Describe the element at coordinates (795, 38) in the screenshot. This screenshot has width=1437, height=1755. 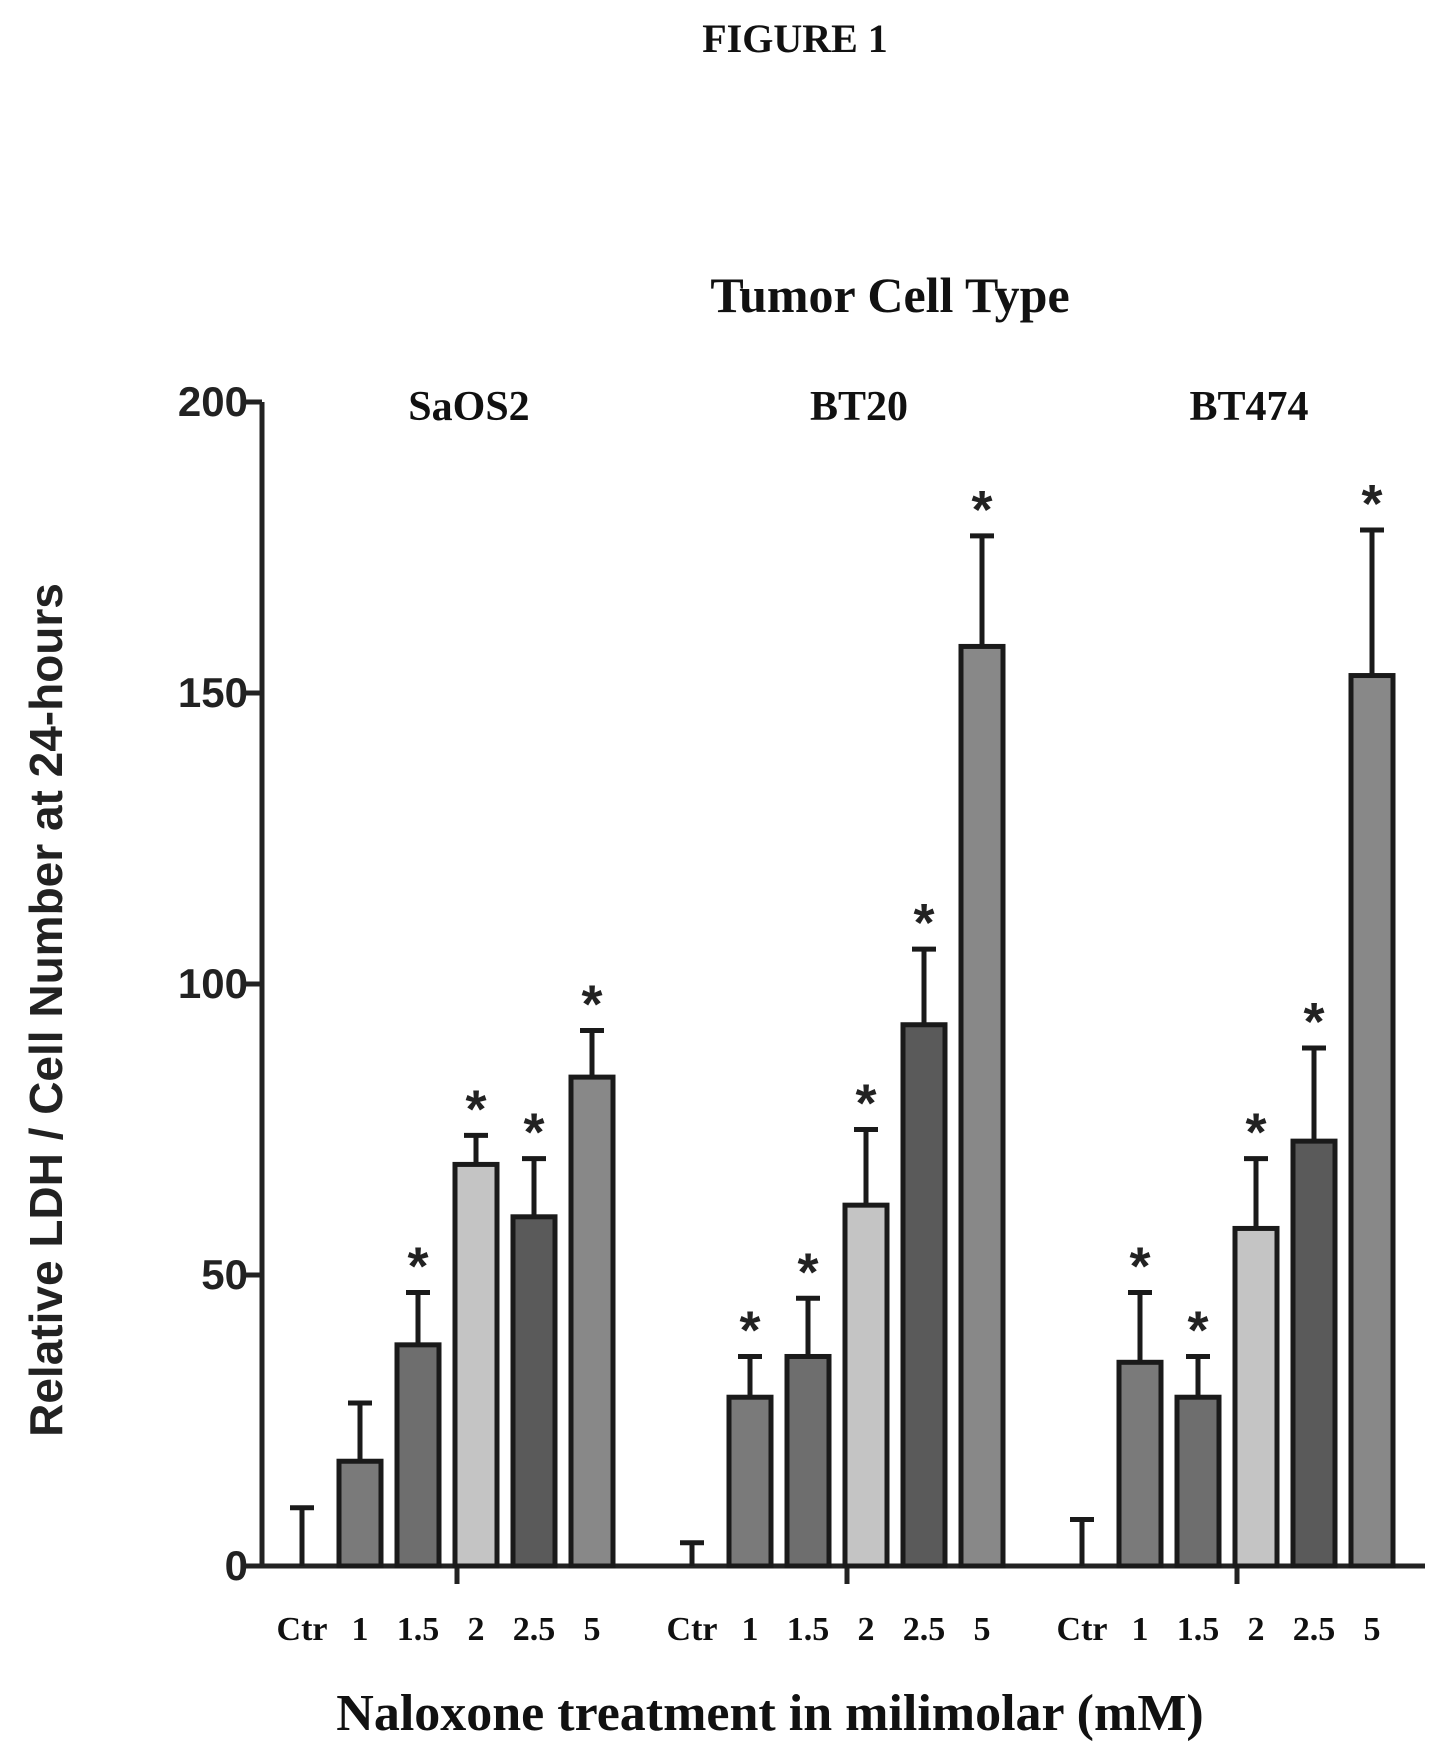
I see `figure-label: FIGURE 1` at that location.